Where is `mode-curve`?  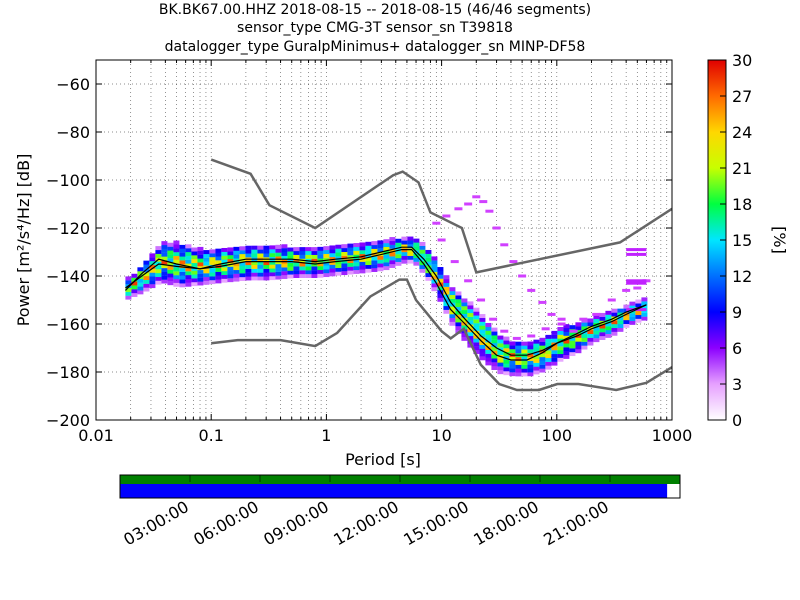 mode-curve is located at coordinates (386, 301).